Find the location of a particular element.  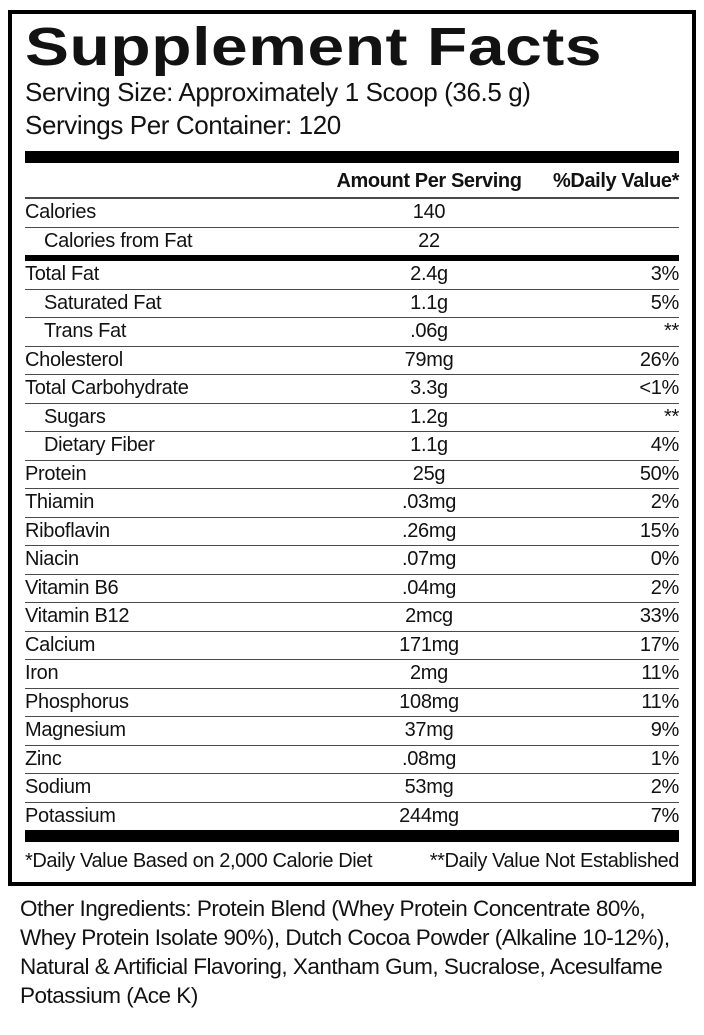

amount-per-serving-value: 171mg is located at coordinates (429, 644).